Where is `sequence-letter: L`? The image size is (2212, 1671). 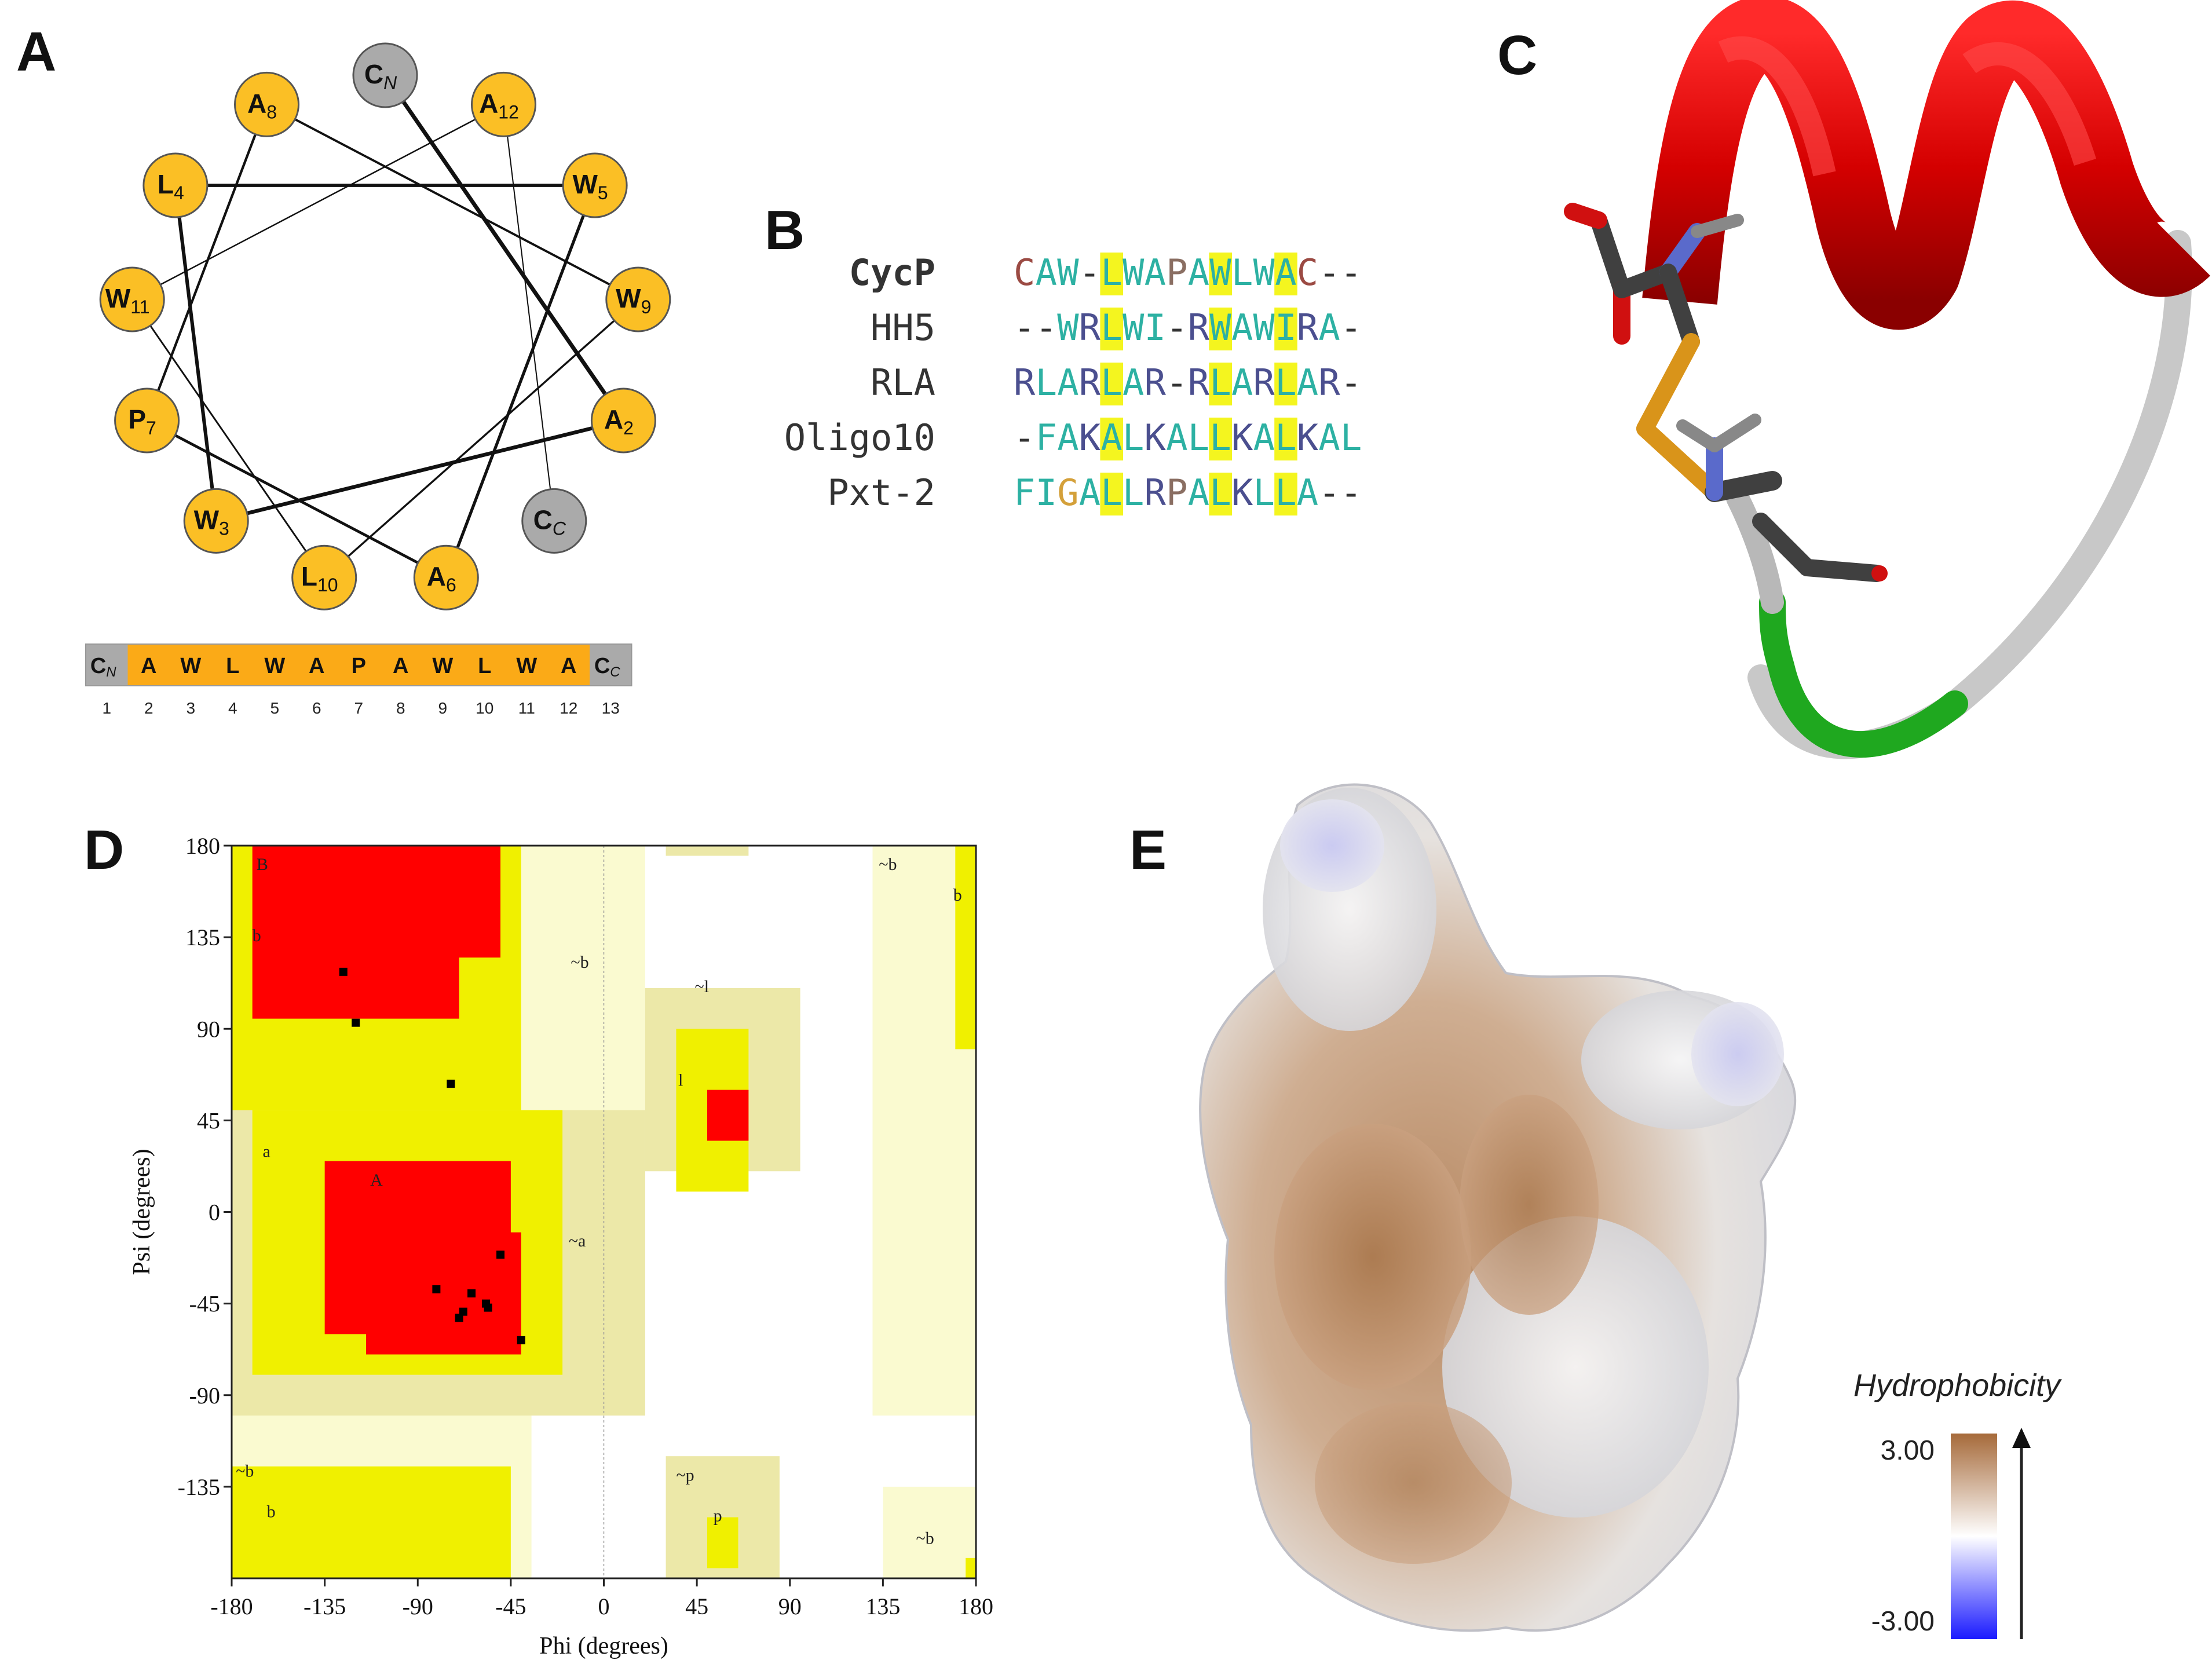
sequence-letter: L is located at coordinates (232, 666).